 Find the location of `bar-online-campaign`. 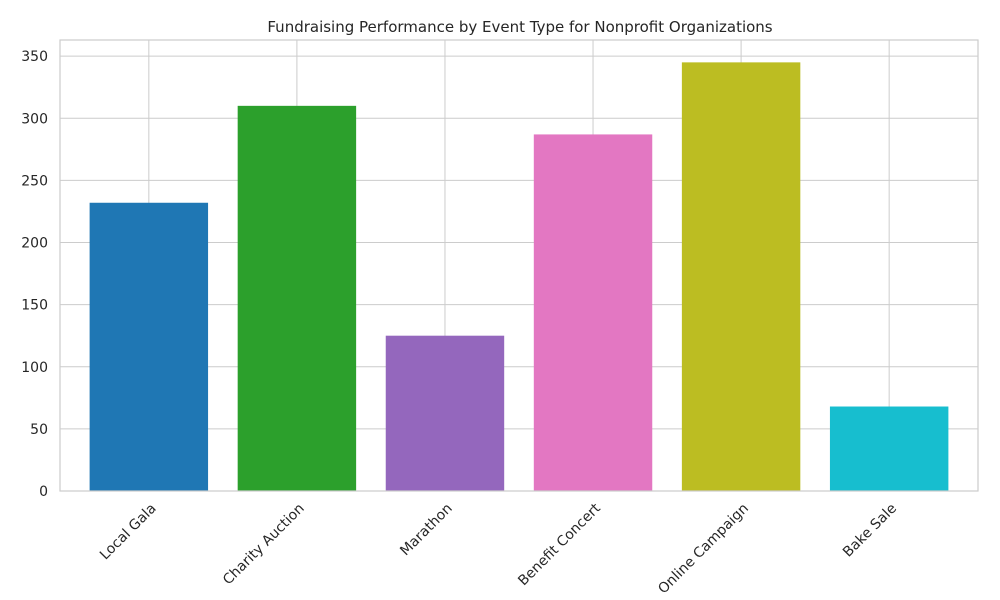

bar-online-campaign is located at coordinates (741, 276).